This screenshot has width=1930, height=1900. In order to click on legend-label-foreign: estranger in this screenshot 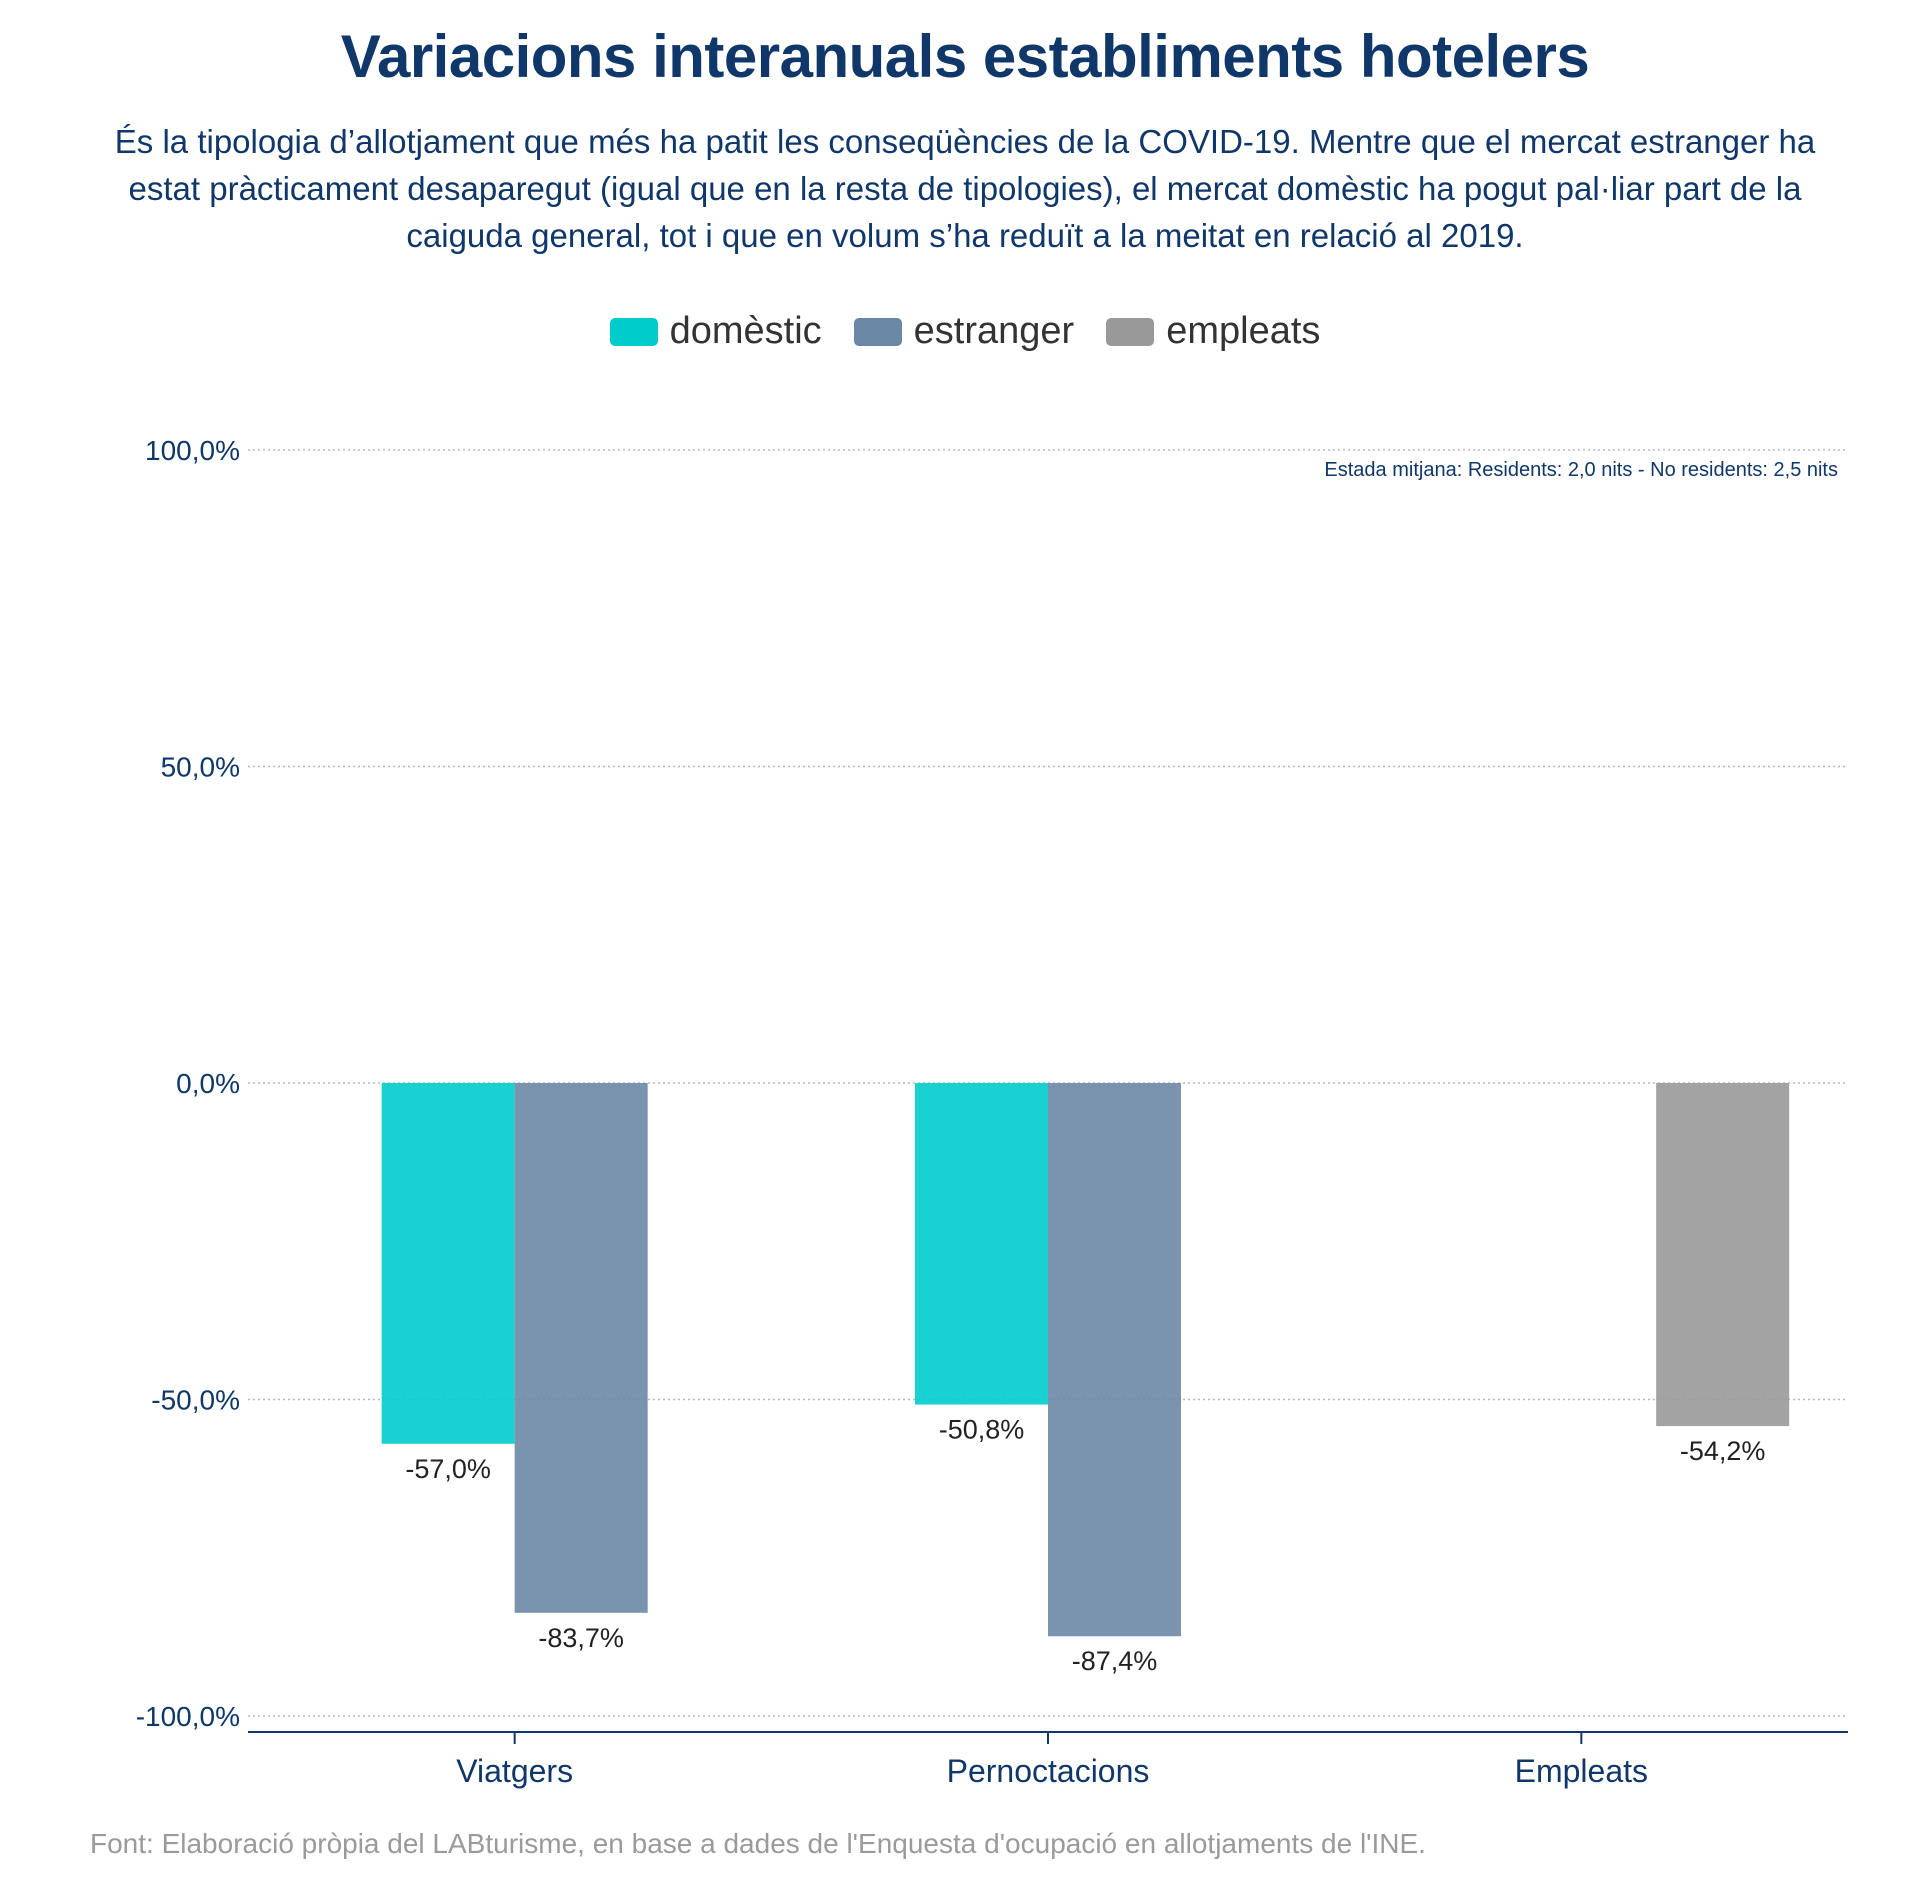, I will do `click(994, 331)`.